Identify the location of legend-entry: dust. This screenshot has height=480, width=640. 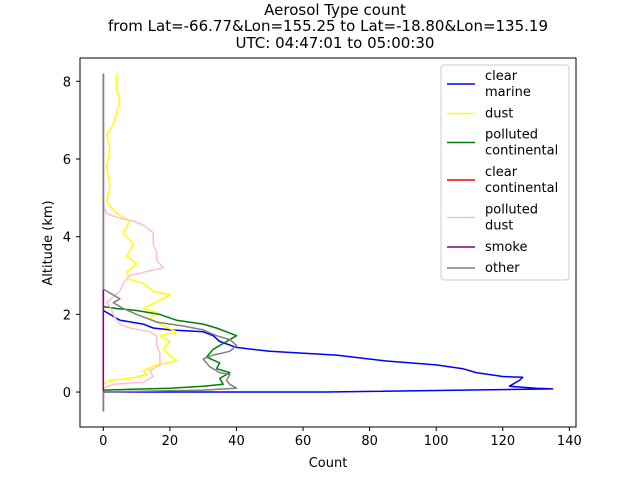
(499, 114).